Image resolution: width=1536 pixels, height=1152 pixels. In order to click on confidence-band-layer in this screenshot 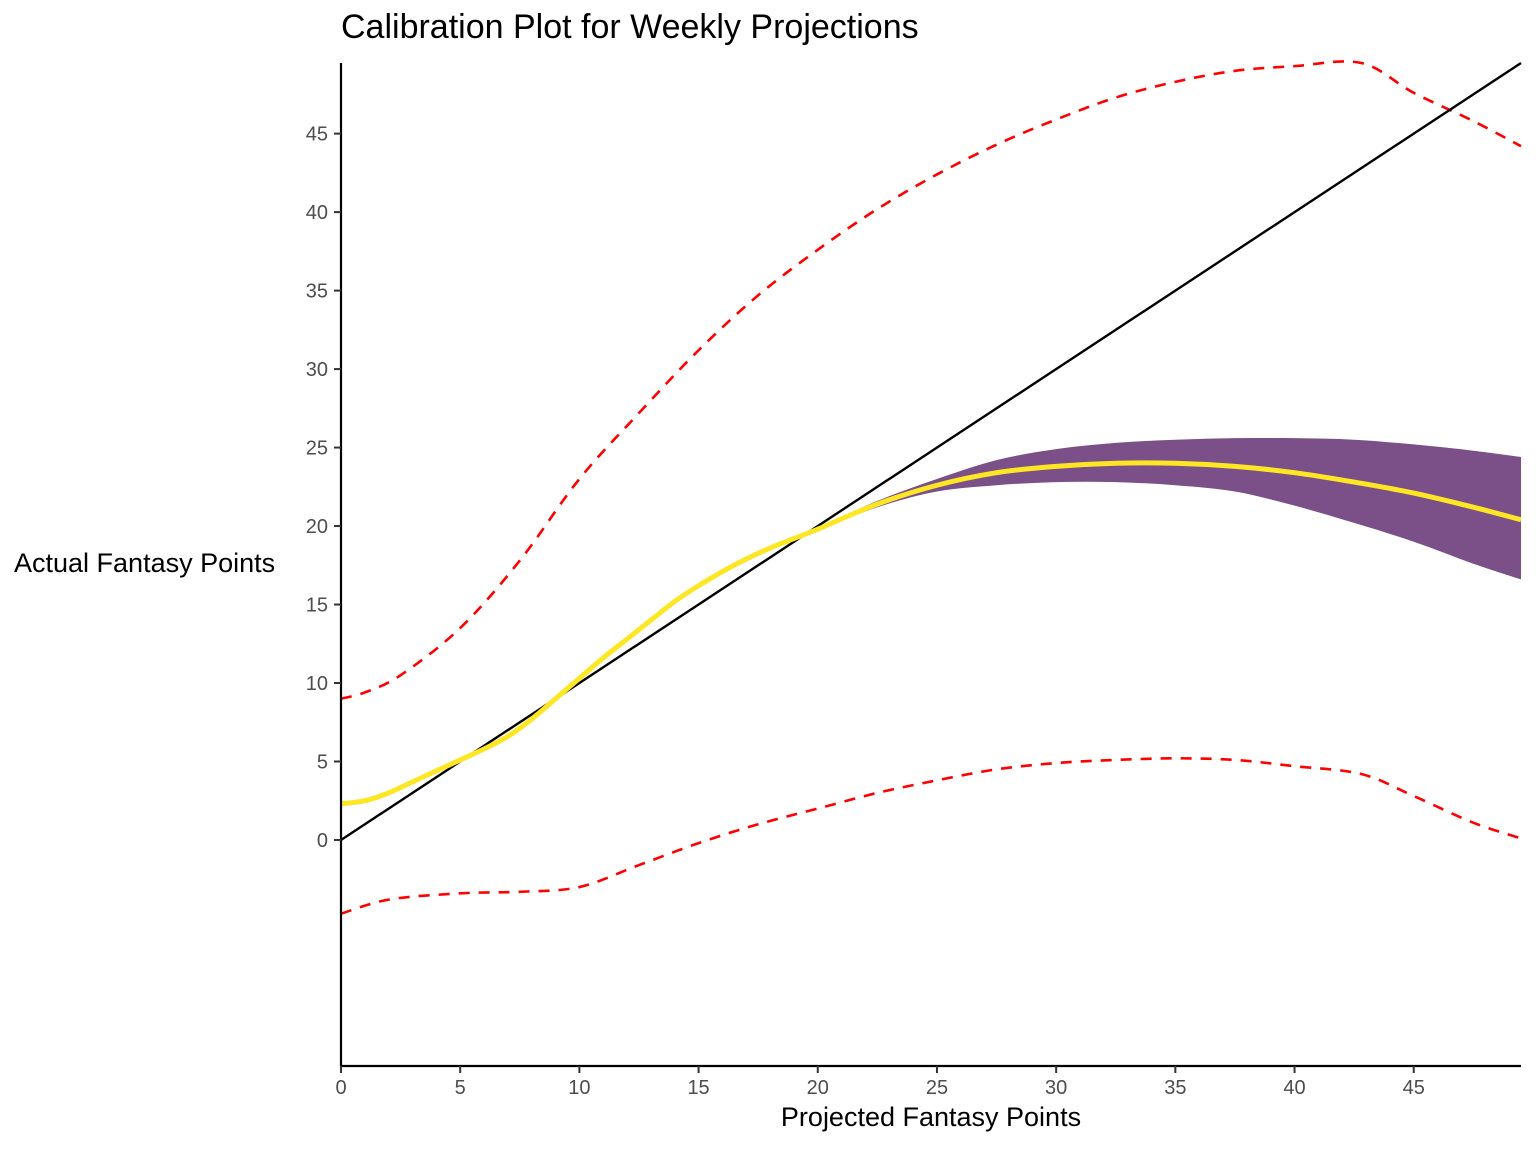, I will do `click(1145, 508)`.